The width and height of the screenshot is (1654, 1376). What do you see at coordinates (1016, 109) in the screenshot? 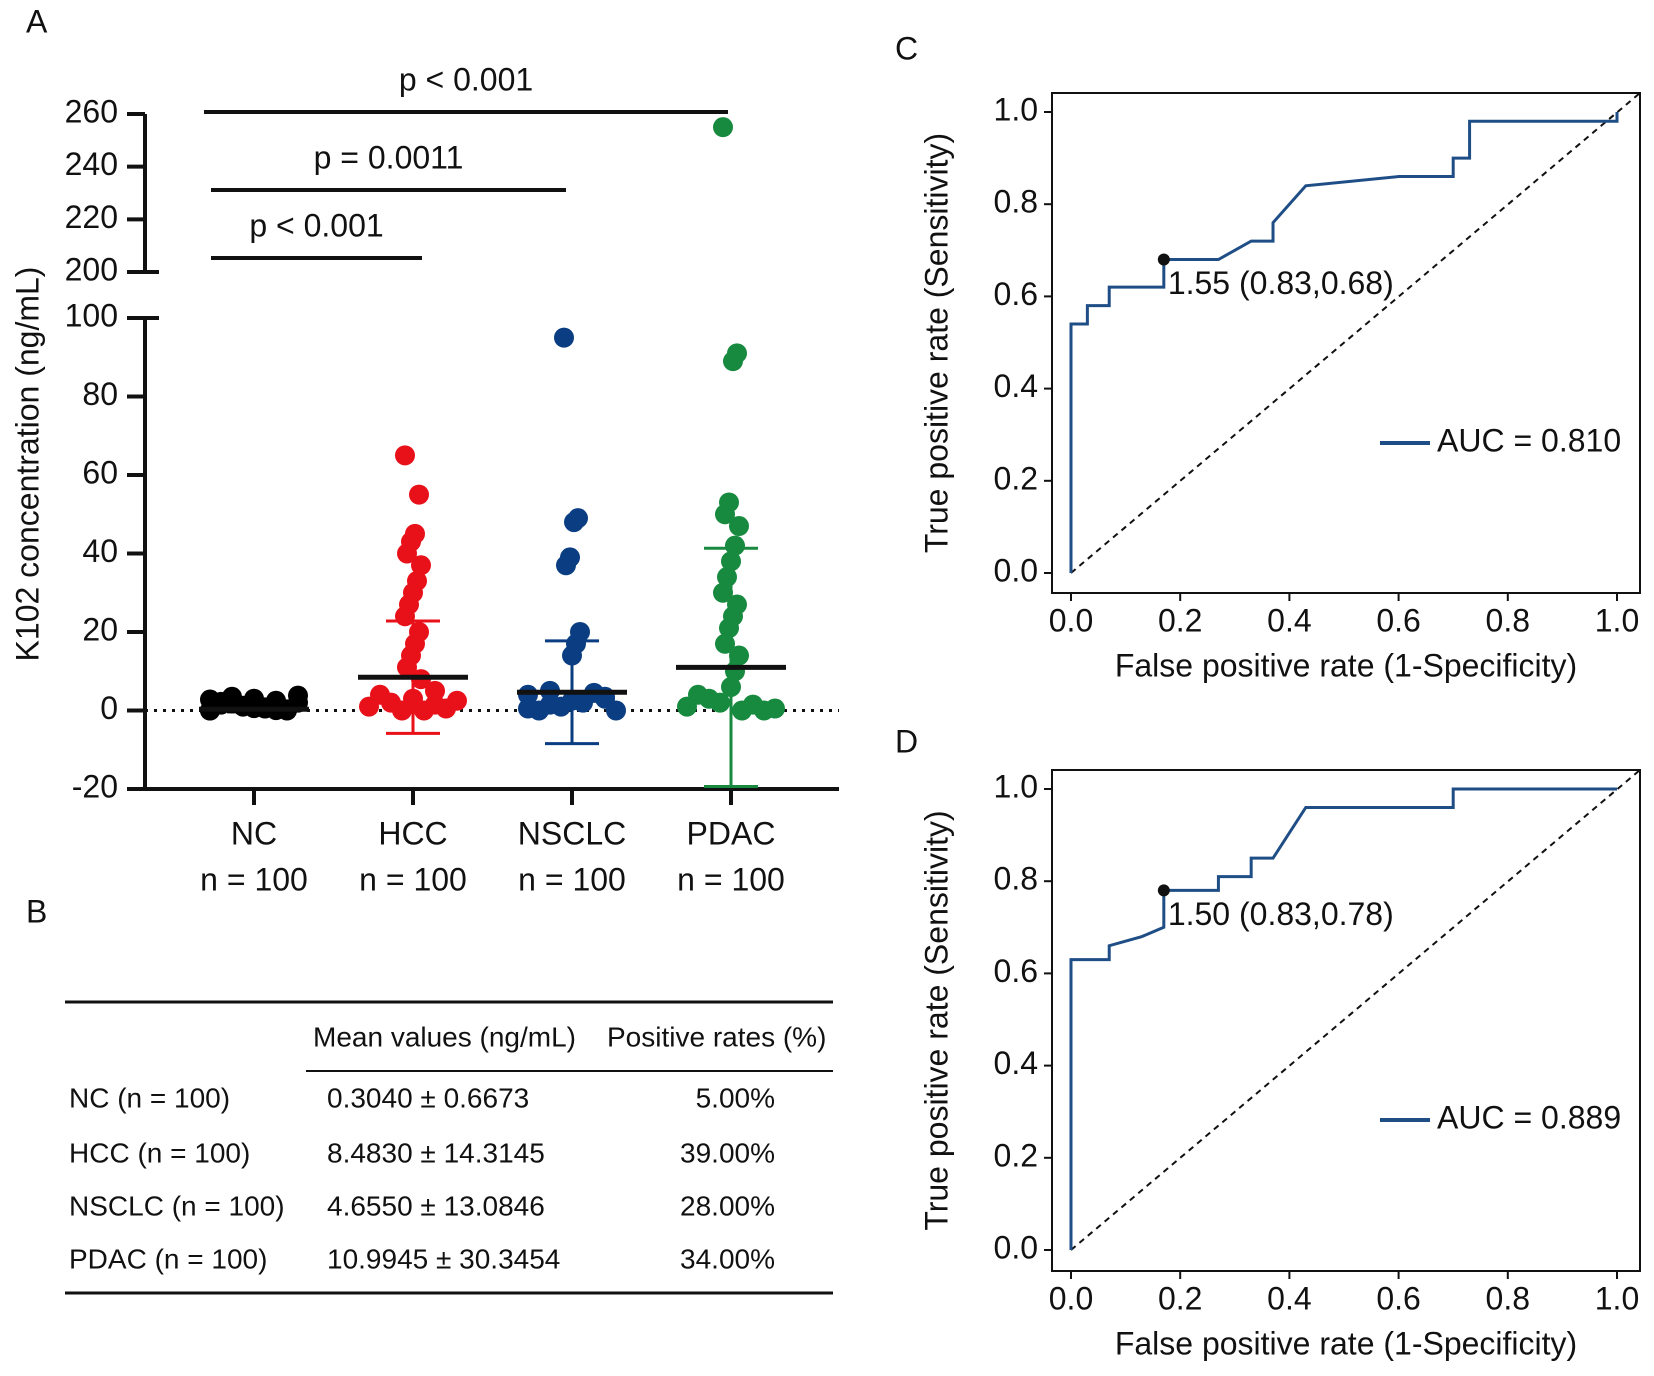
I see `y-tick-label: 1.0` at bounding box center [1016, 109].